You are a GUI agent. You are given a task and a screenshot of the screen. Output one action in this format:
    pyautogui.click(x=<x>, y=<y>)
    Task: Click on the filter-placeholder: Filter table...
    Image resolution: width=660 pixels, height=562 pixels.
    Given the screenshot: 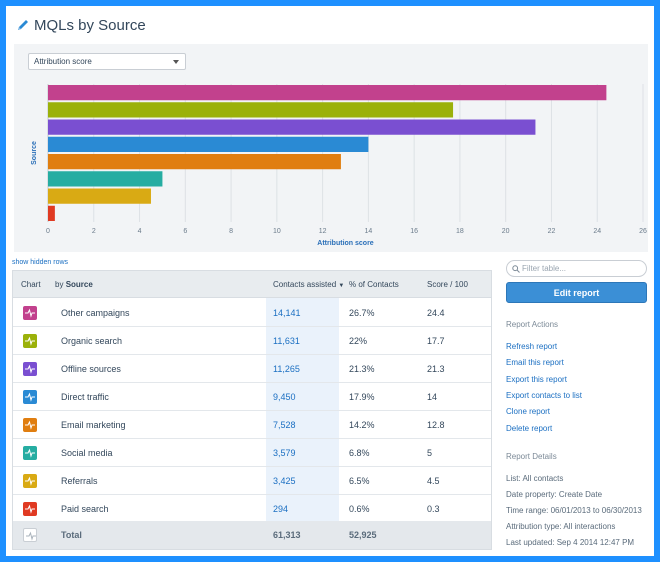 What is the action you would take?
    pyautogui.click(x=544, y=268)
    